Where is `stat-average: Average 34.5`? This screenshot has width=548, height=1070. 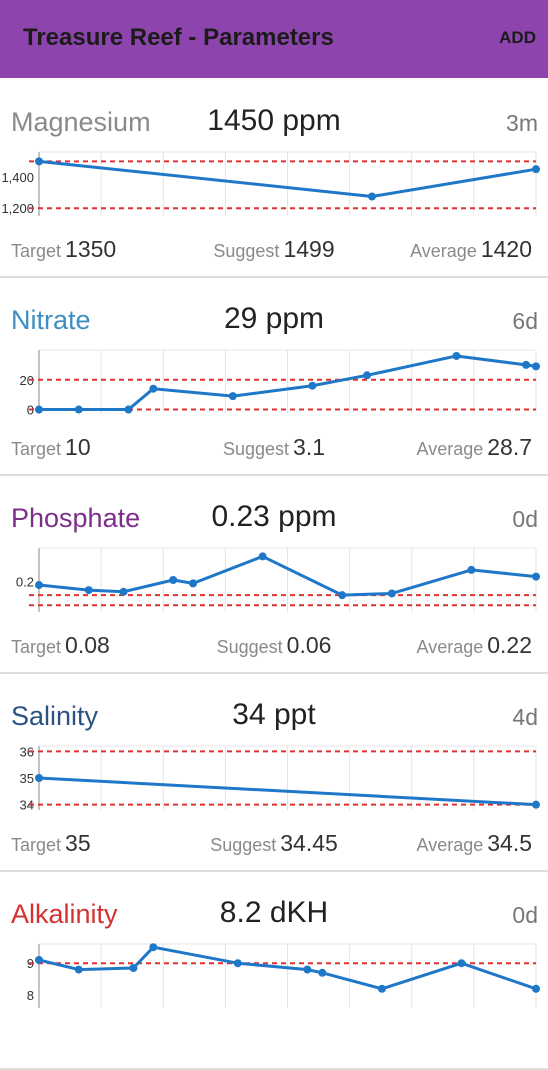 stat-average: Average 34.5 is located at coordinates (474, 843).